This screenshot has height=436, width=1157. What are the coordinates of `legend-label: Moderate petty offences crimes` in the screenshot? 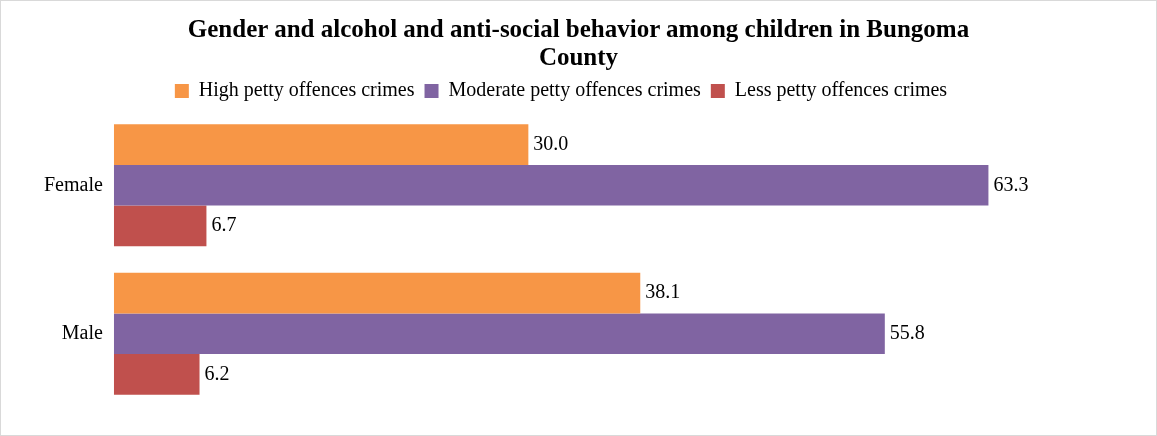 It's located at (575, 90).